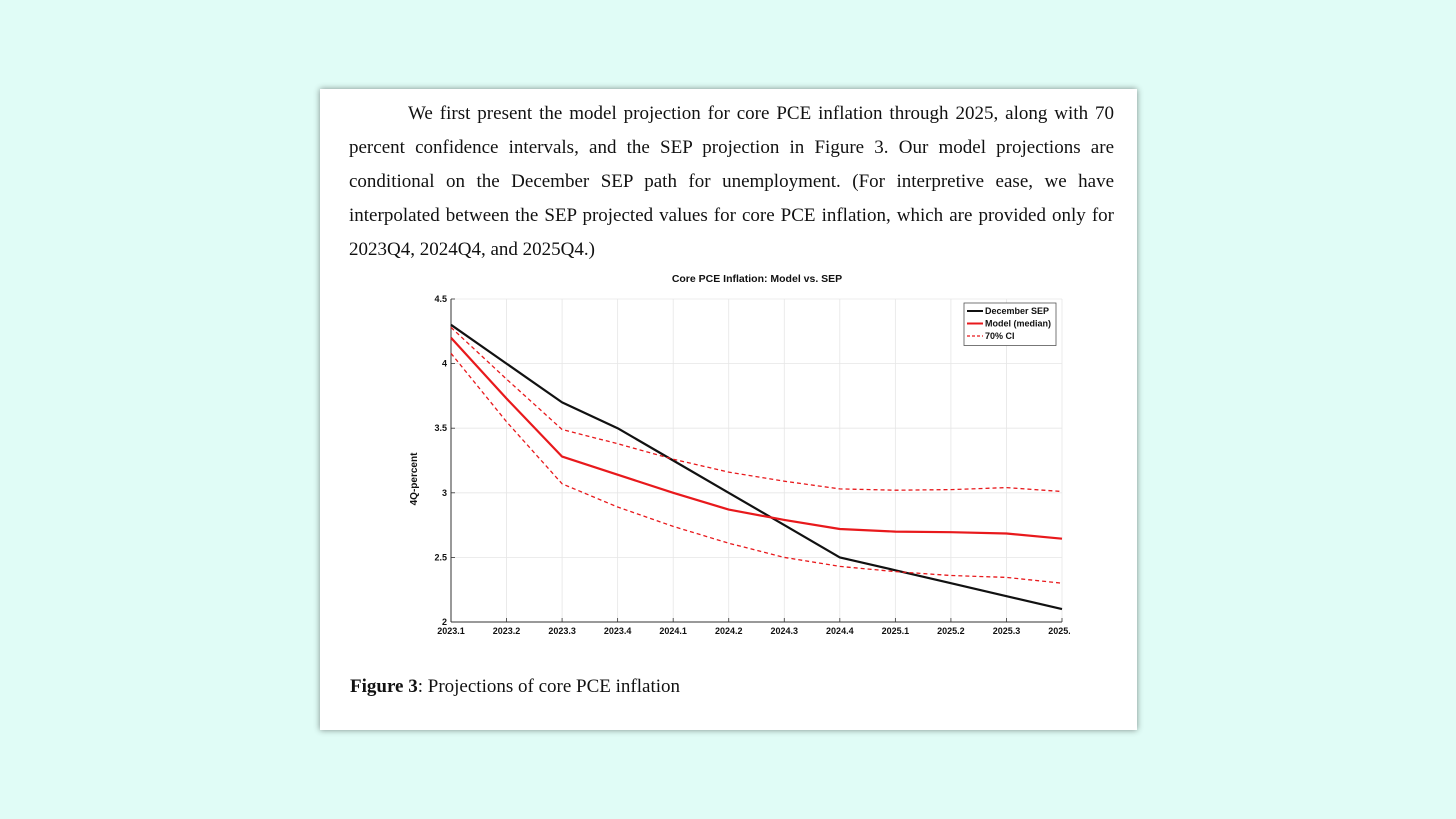 Image resolution: width=1456 pixels, height=819 pixels. What do you see at coordinates (1017, 311) in the screenshot?
I see `legend-label: December SEP` at bounding box center [1017, 311].